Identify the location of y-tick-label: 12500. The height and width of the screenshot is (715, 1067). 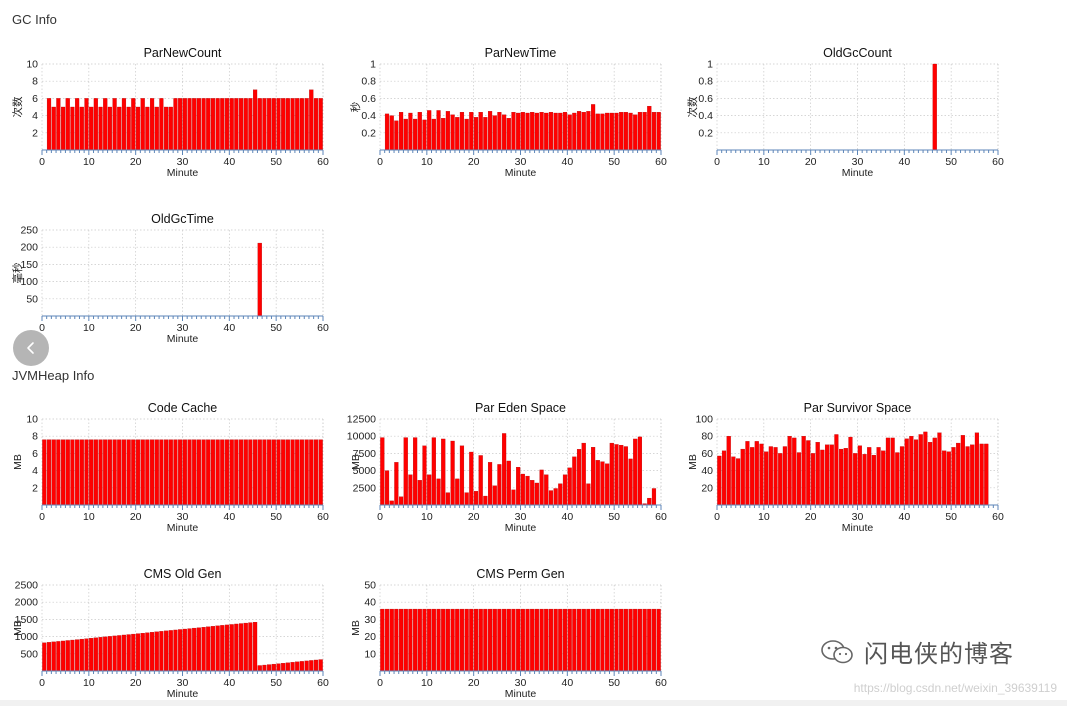
(361, 420).